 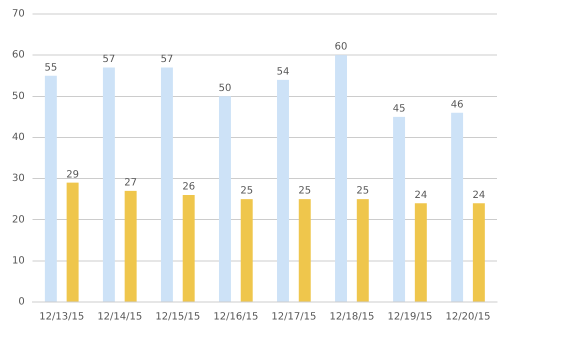 What do you see at coordinates (235, 317) in the screenshot?
I see `x-tick-label: 12/16/15` at bounding box center [235, 317].